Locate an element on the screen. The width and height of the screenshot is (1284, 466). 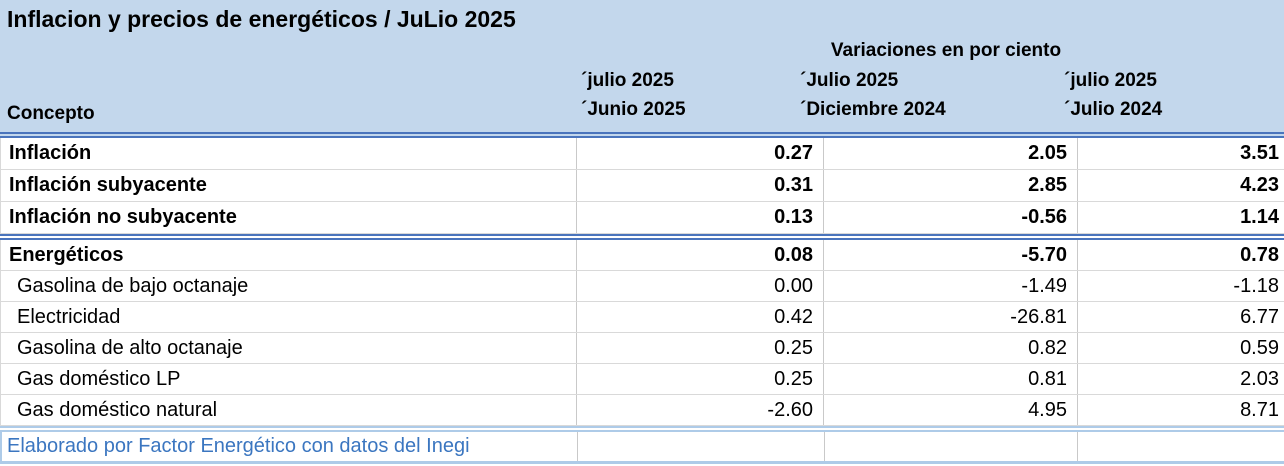
value-cell: 0.27 is located at coordinates (699, 153).